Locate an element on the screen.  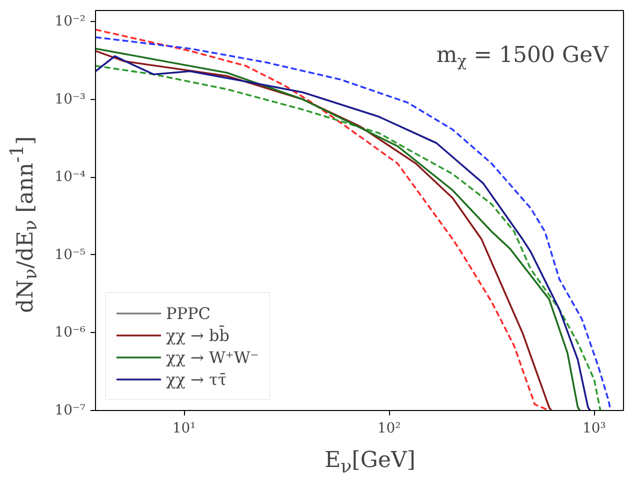
y-tick-label: 10⁻⁶ is located at coordinates (70, 332).